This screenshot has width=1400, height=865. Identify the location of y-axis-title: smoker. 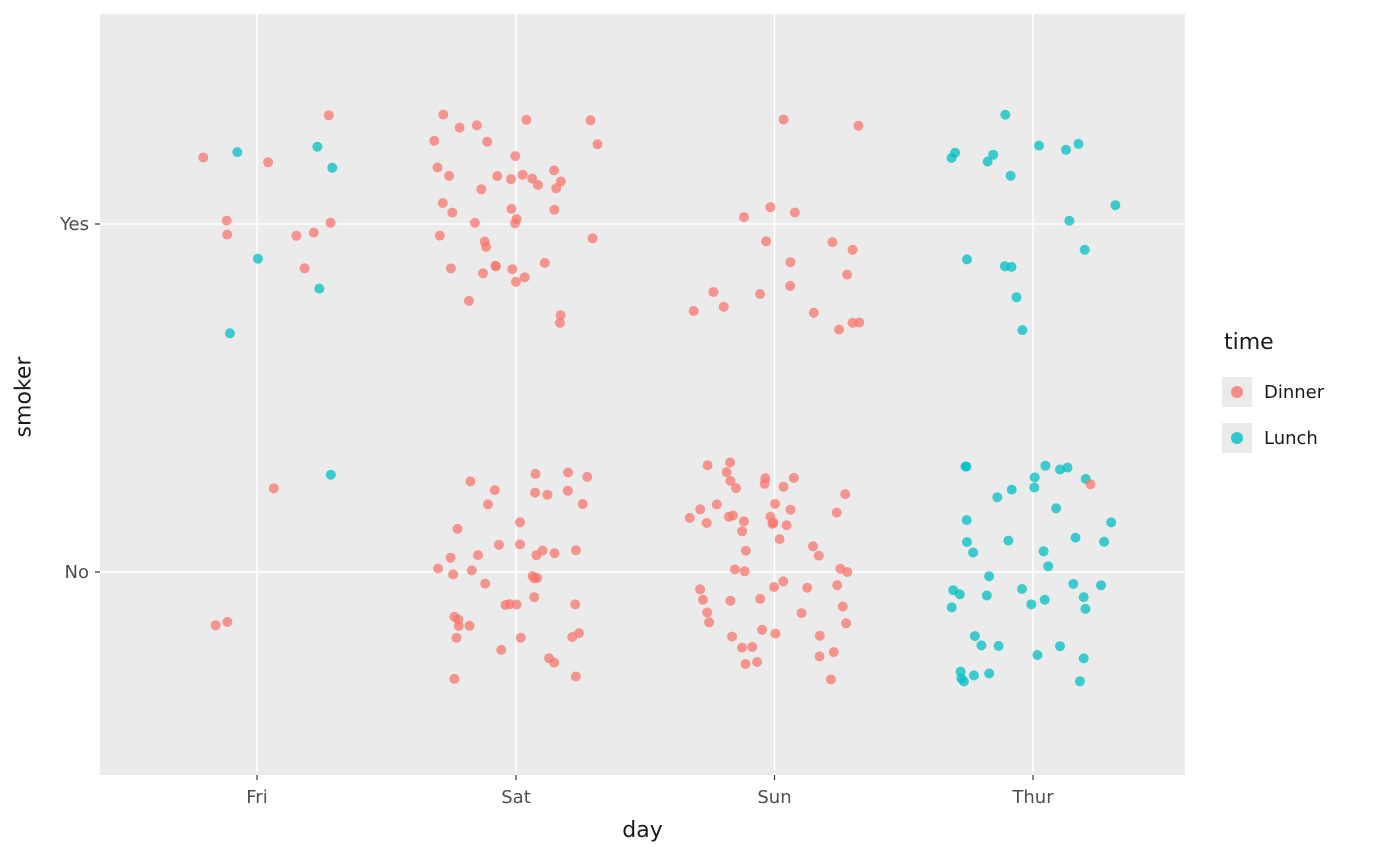
(24, 397).